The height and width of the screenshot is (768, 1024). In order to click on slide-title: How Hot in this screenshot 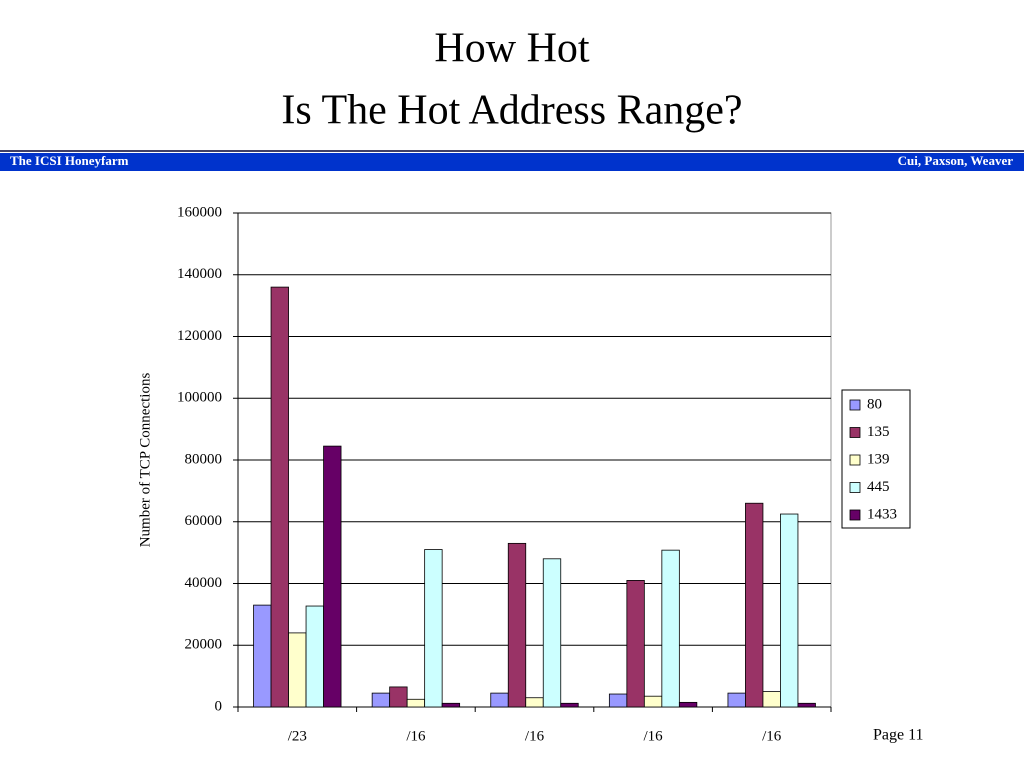, I will do `click(511, 49)`.